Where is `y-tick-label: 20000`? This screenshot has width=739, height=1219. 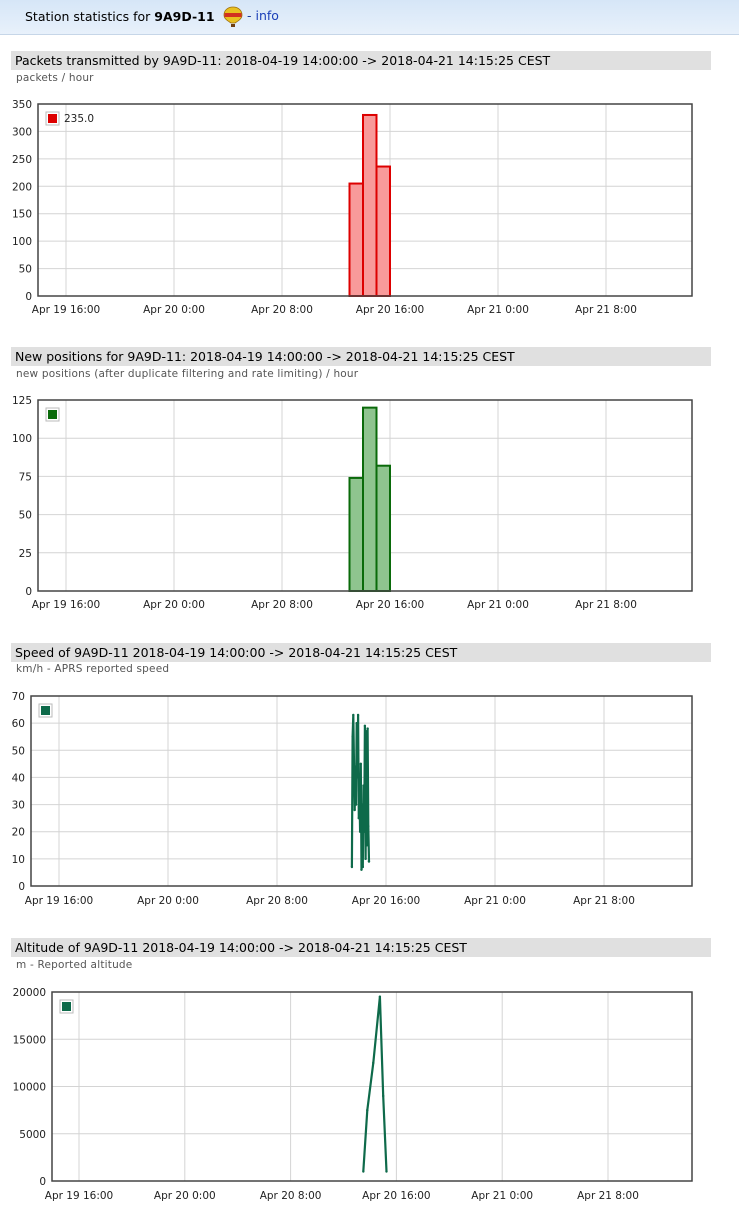
y-tick-label: 20000 is located at coordinates (29, 993).